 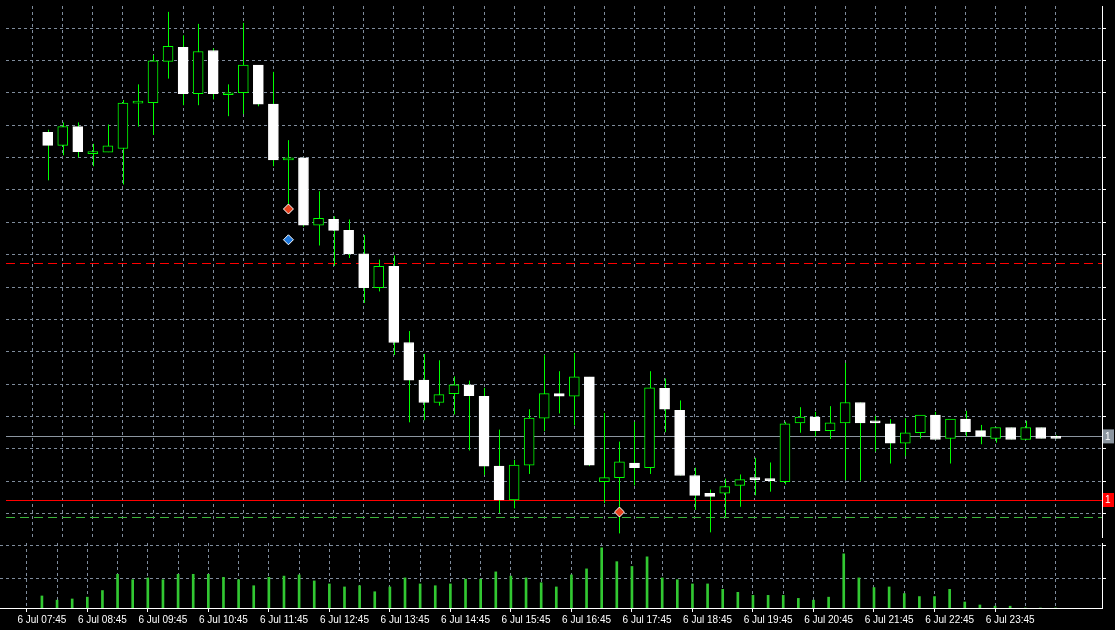 I want to click on x-tick-label: 6 Jul 11:45, so click(x=284, y=619).